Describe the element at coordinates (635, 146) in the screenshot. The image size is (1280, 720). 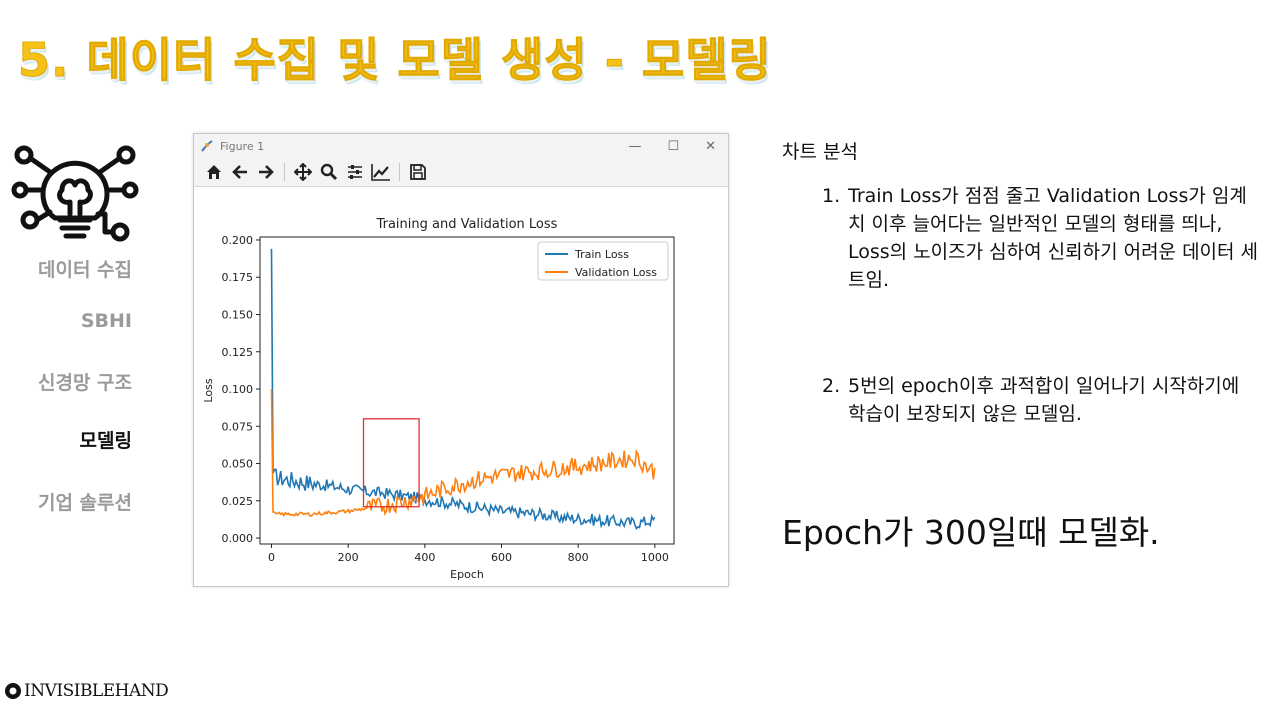
I see `minimize-button: —` at that location.